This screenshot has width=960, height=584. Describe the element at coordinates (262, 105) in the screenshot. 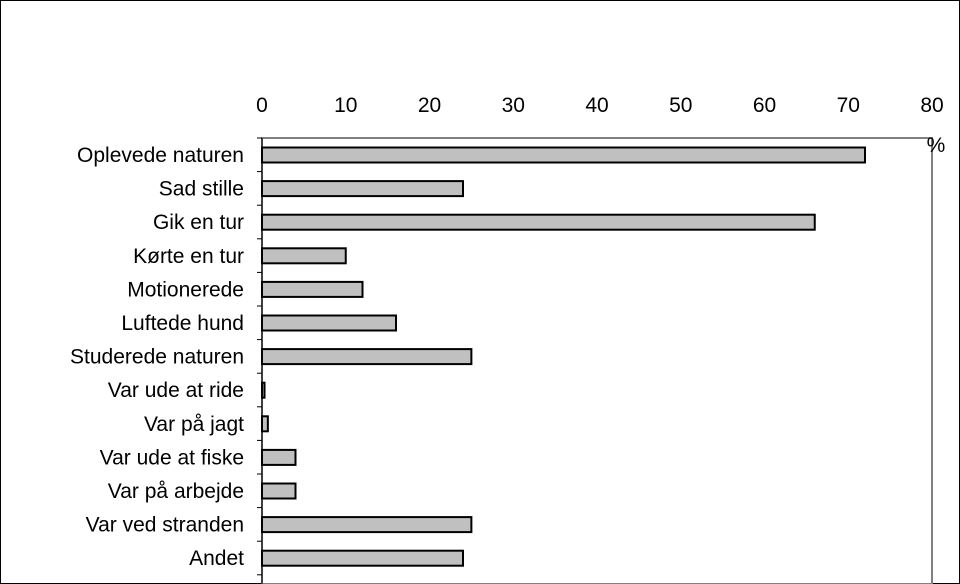

I see `x-tick-label: 0` at that location.